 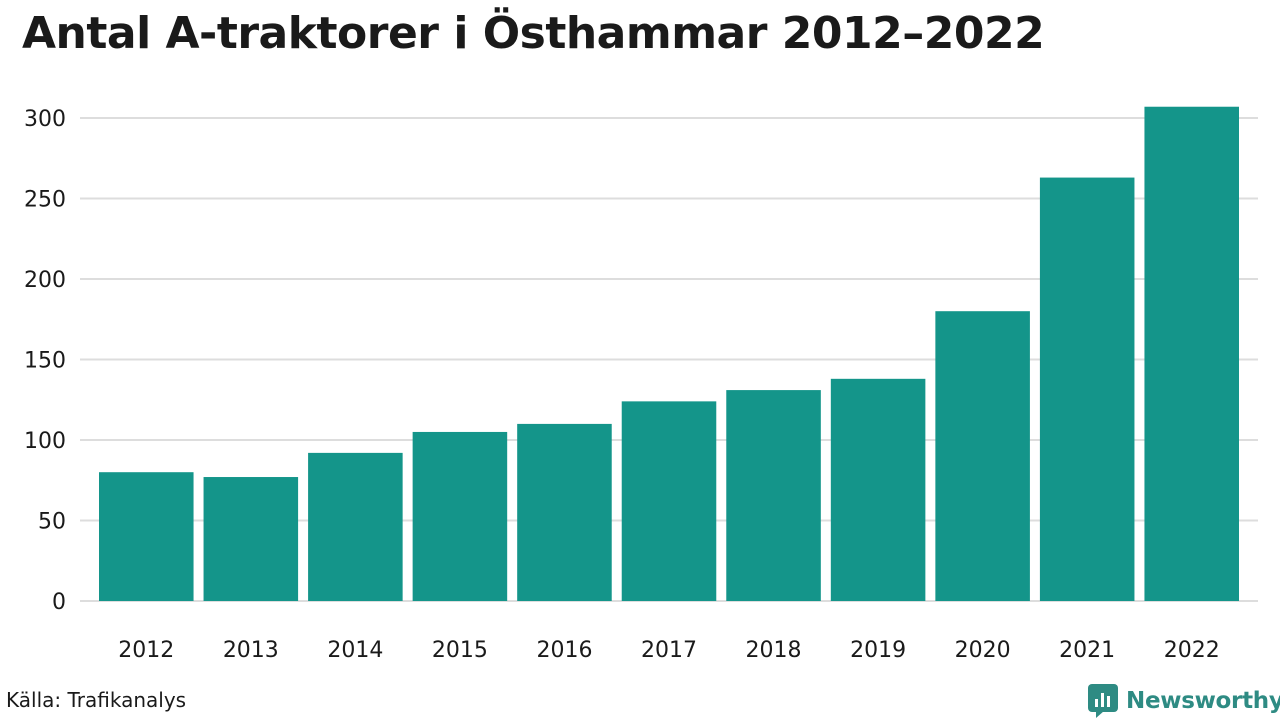 What do you see at coordinates (774, 650) in the screenshot?
I see `x-tick-label: 2018` at bounding box center [774, 650].